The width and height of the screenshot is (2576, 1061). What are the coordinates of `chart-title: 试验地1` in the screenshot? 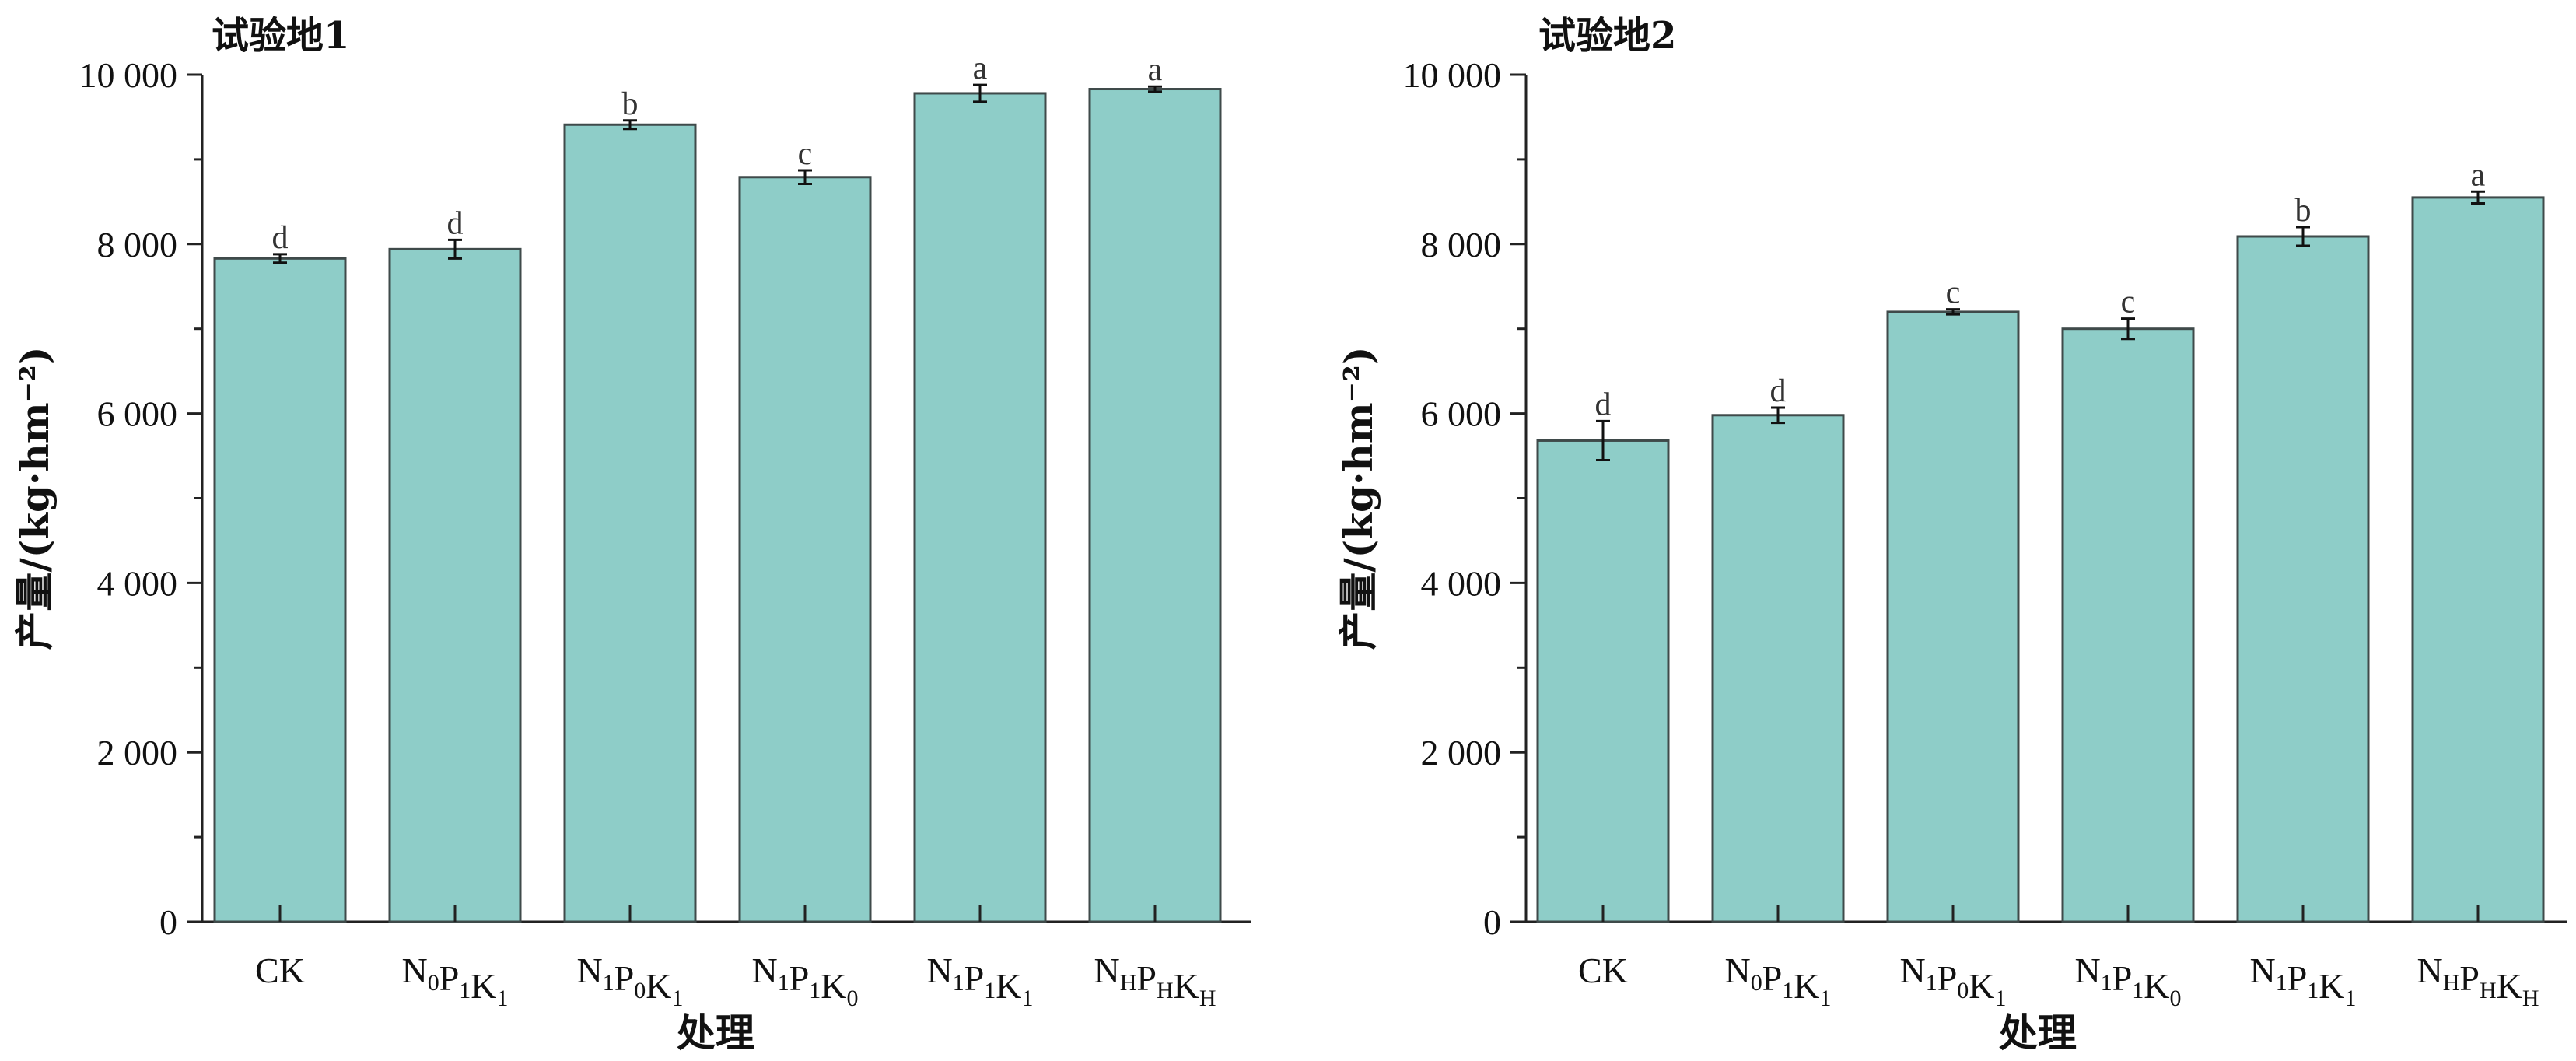 It's located at (280, 36).